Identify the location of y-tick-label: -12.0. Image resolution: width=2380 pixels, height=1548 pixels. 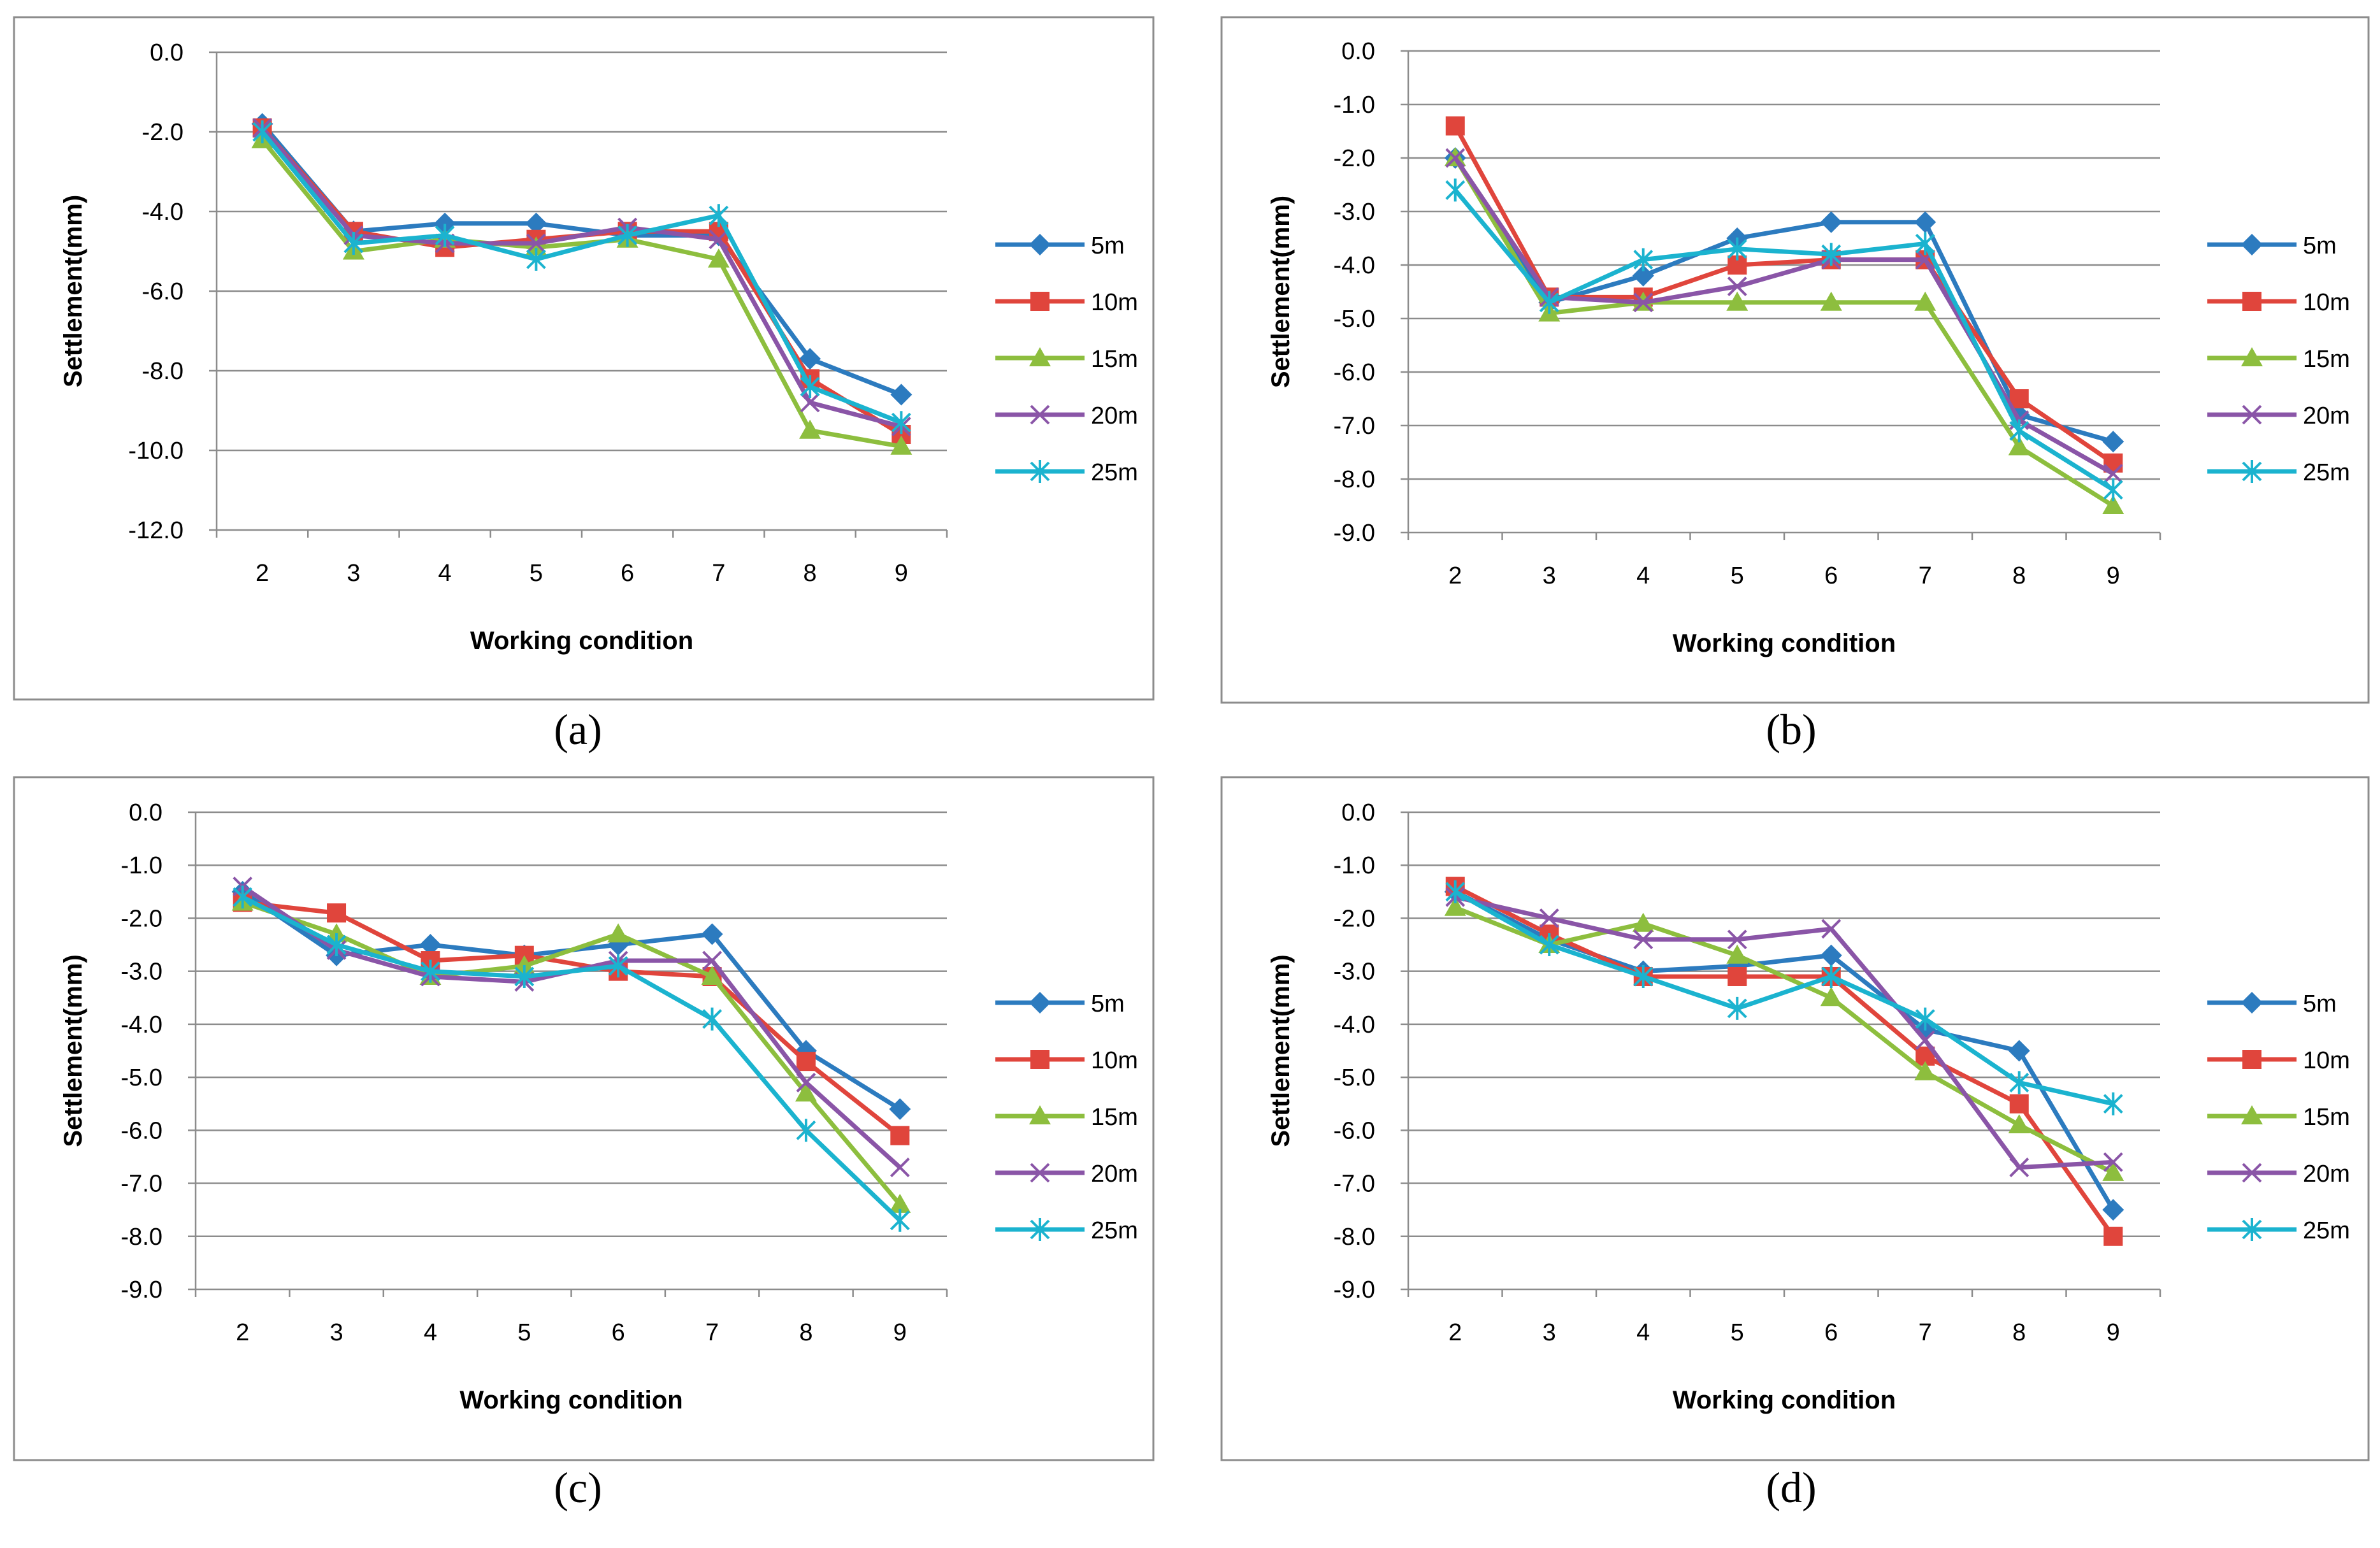
(156, 530).